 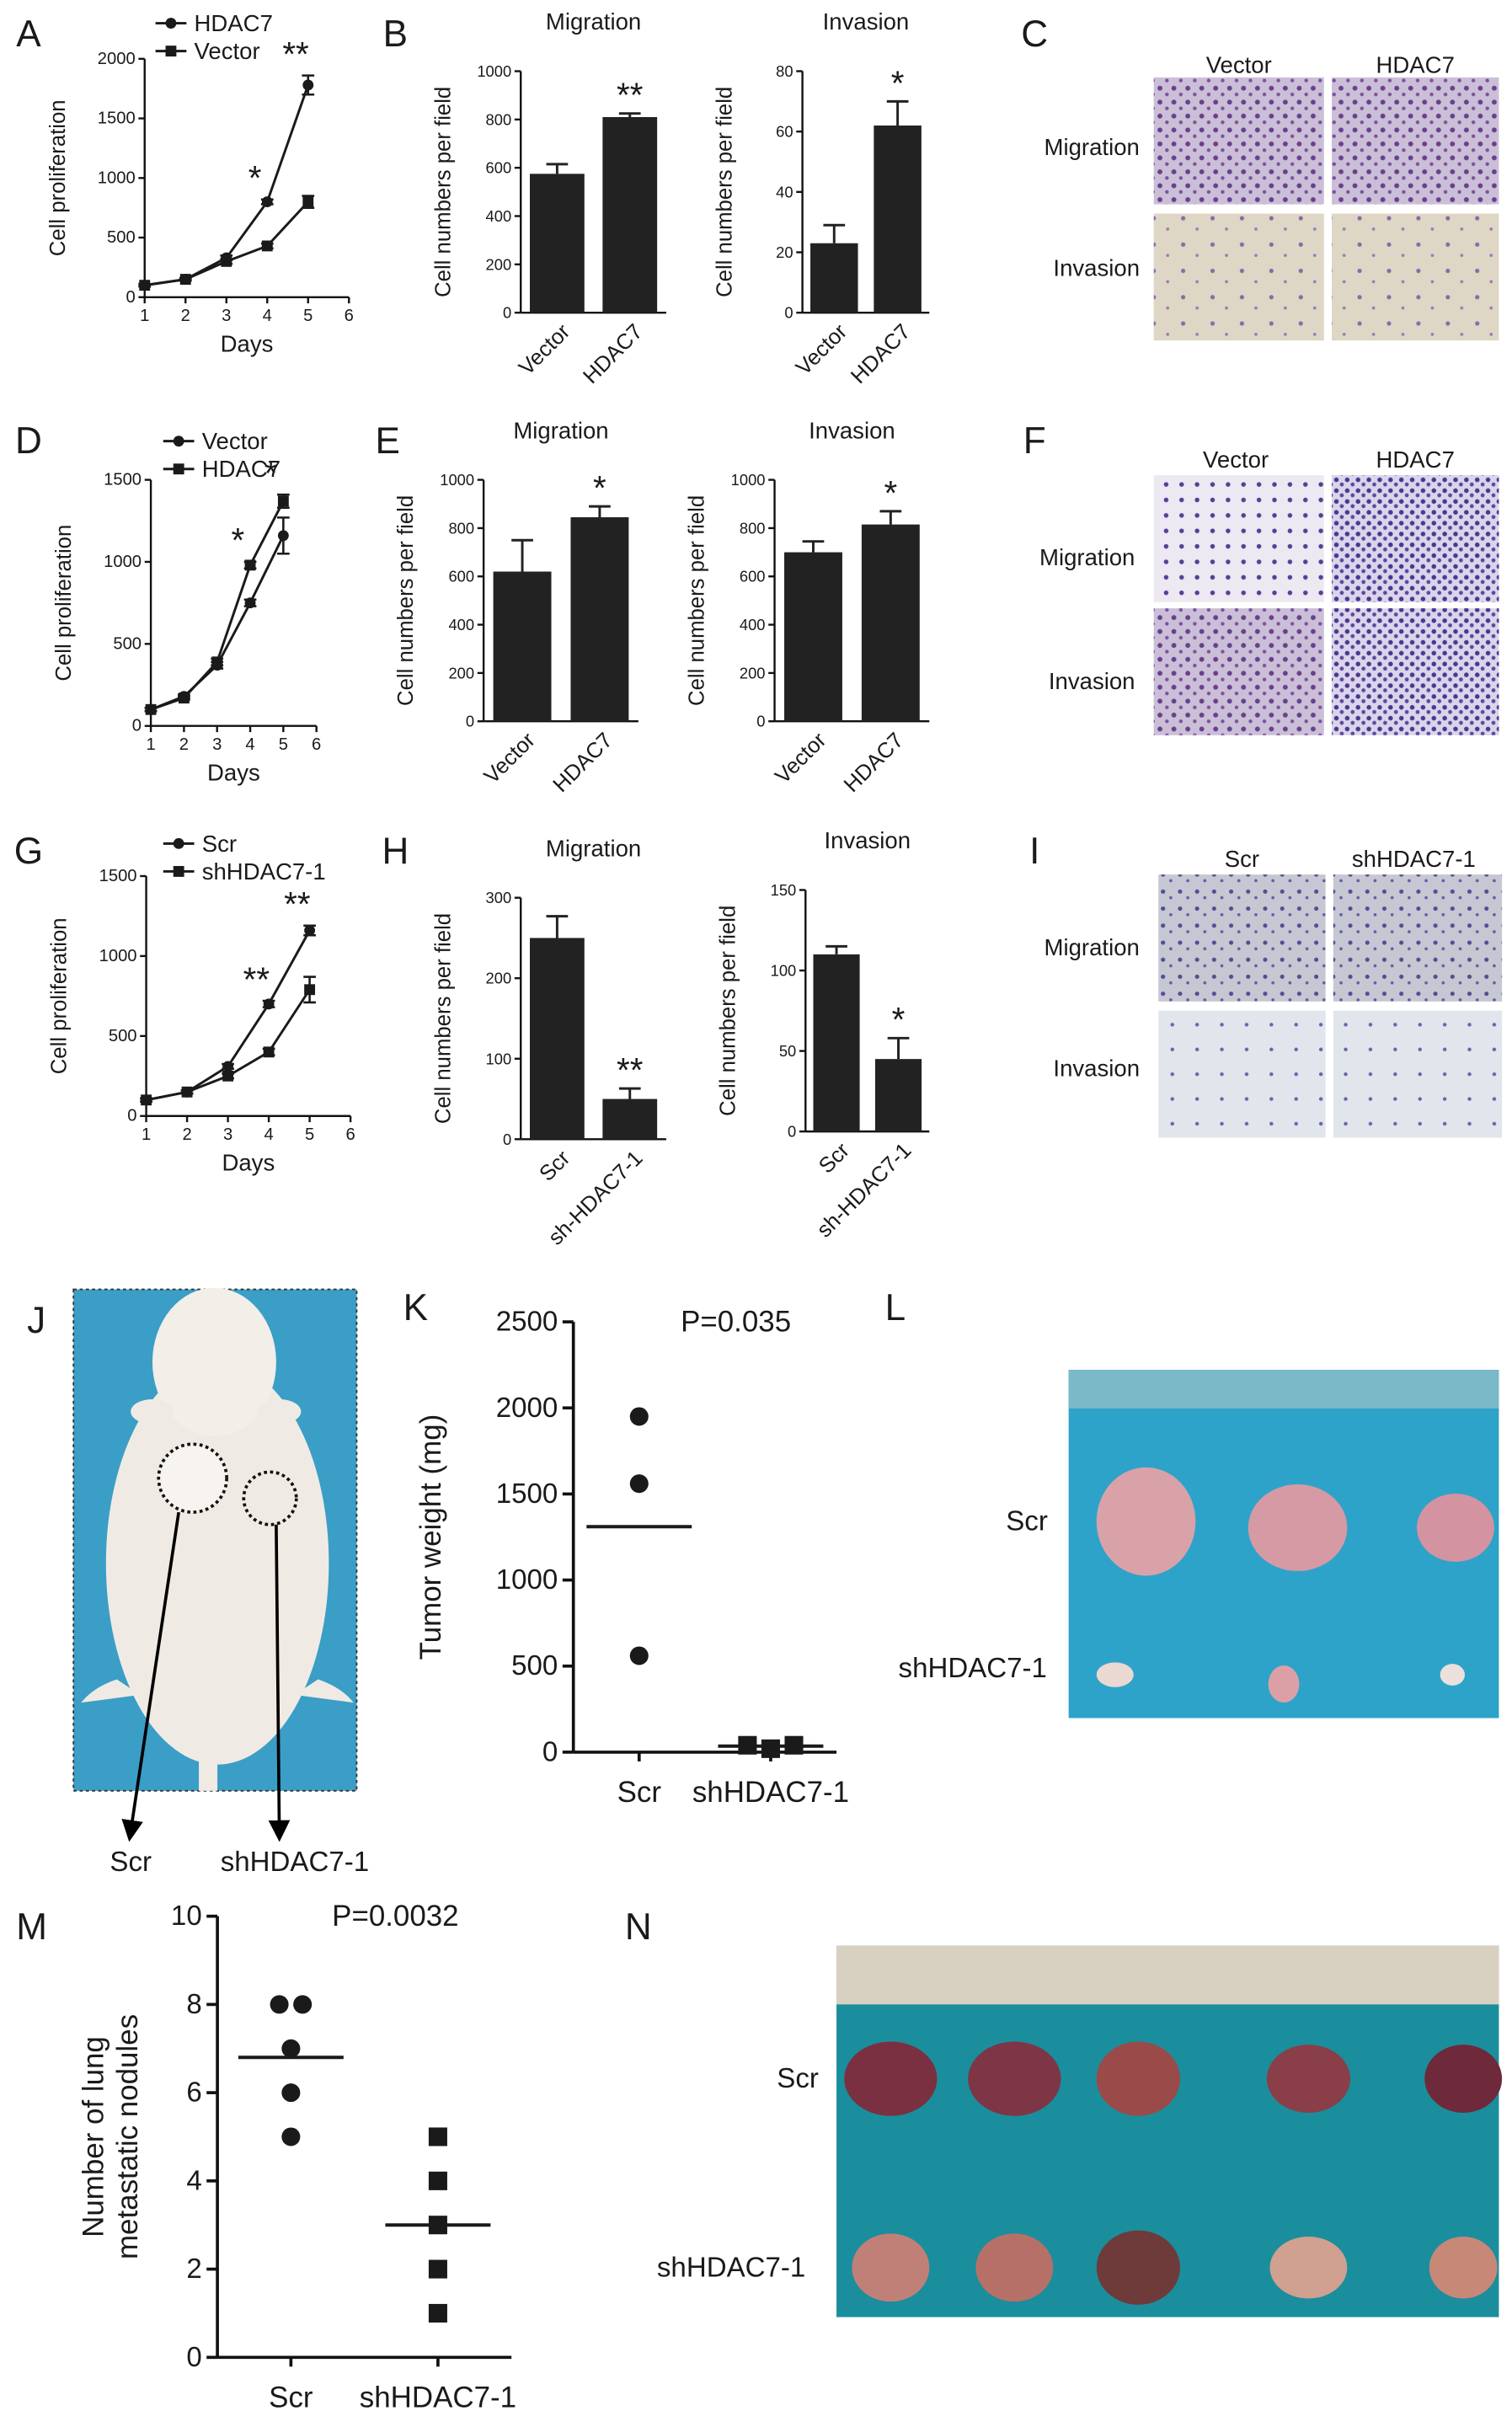 What do you see at coordinates (217, 605) in the screenshot?
I see `series-line` at bounding box center [217, 605].